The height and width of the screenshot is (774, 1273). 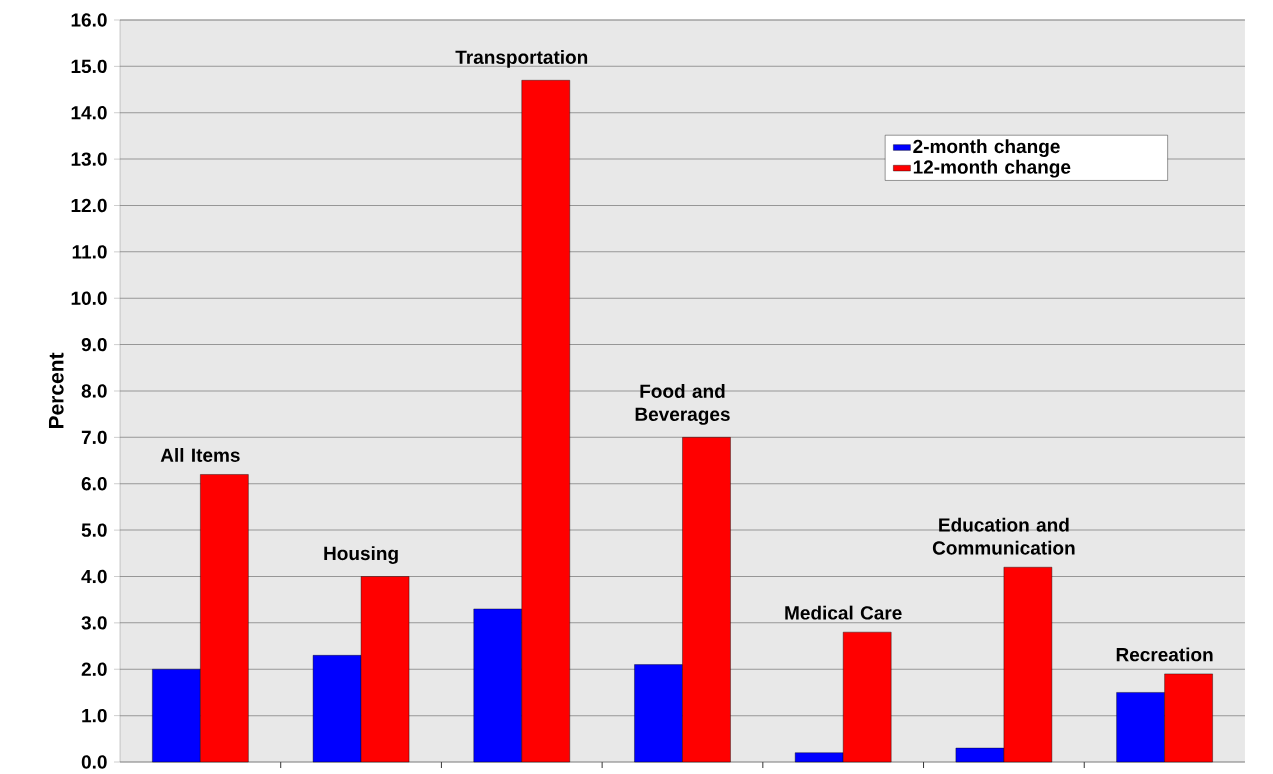 What do you see at coordinates (986, 148) in the screenshot?
I see `legend-label: 2-month change` at bounding box center [986, 148].